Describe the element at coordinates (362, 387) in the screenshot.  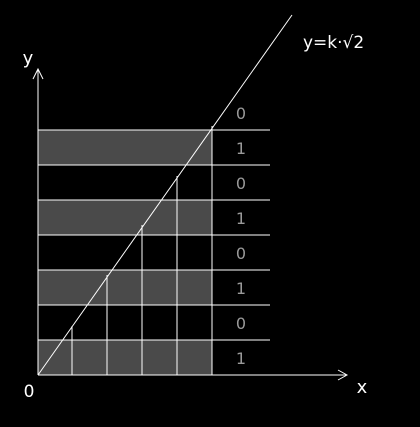
I see `x-axis-label: x` at that location.